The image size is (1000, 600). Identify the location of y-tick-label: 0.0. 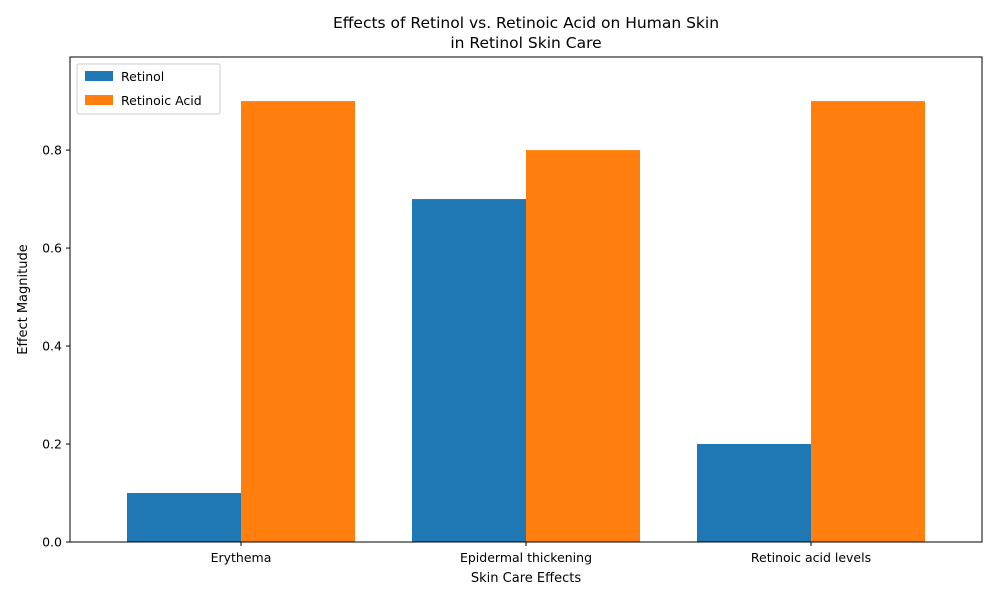
(52, 542).